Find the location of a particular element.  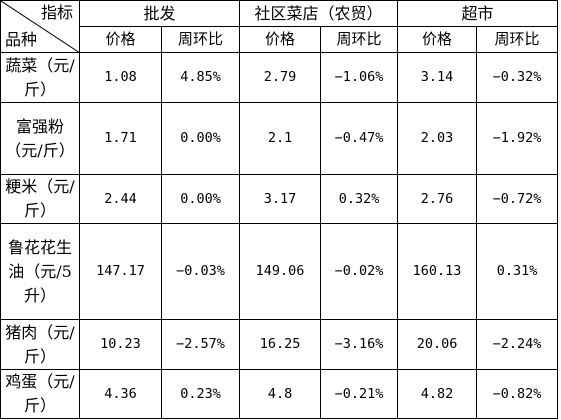

corner-header-cell: 指标 品种 is located at coordinates (40, 26).